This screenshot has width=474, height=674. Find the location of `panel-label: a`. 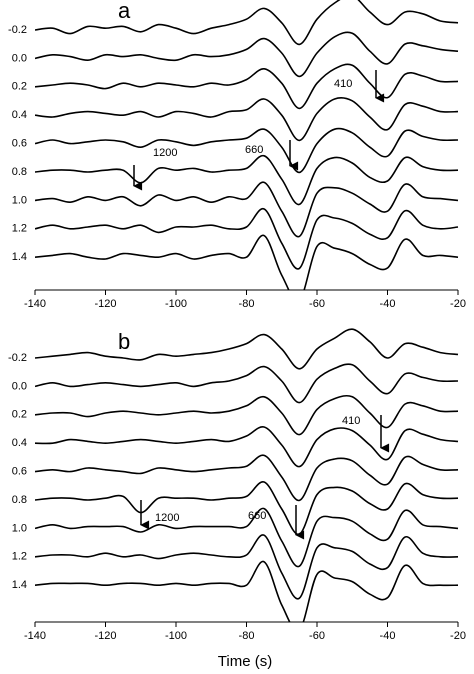

panel-label: a is located at coordinates (124, 11).